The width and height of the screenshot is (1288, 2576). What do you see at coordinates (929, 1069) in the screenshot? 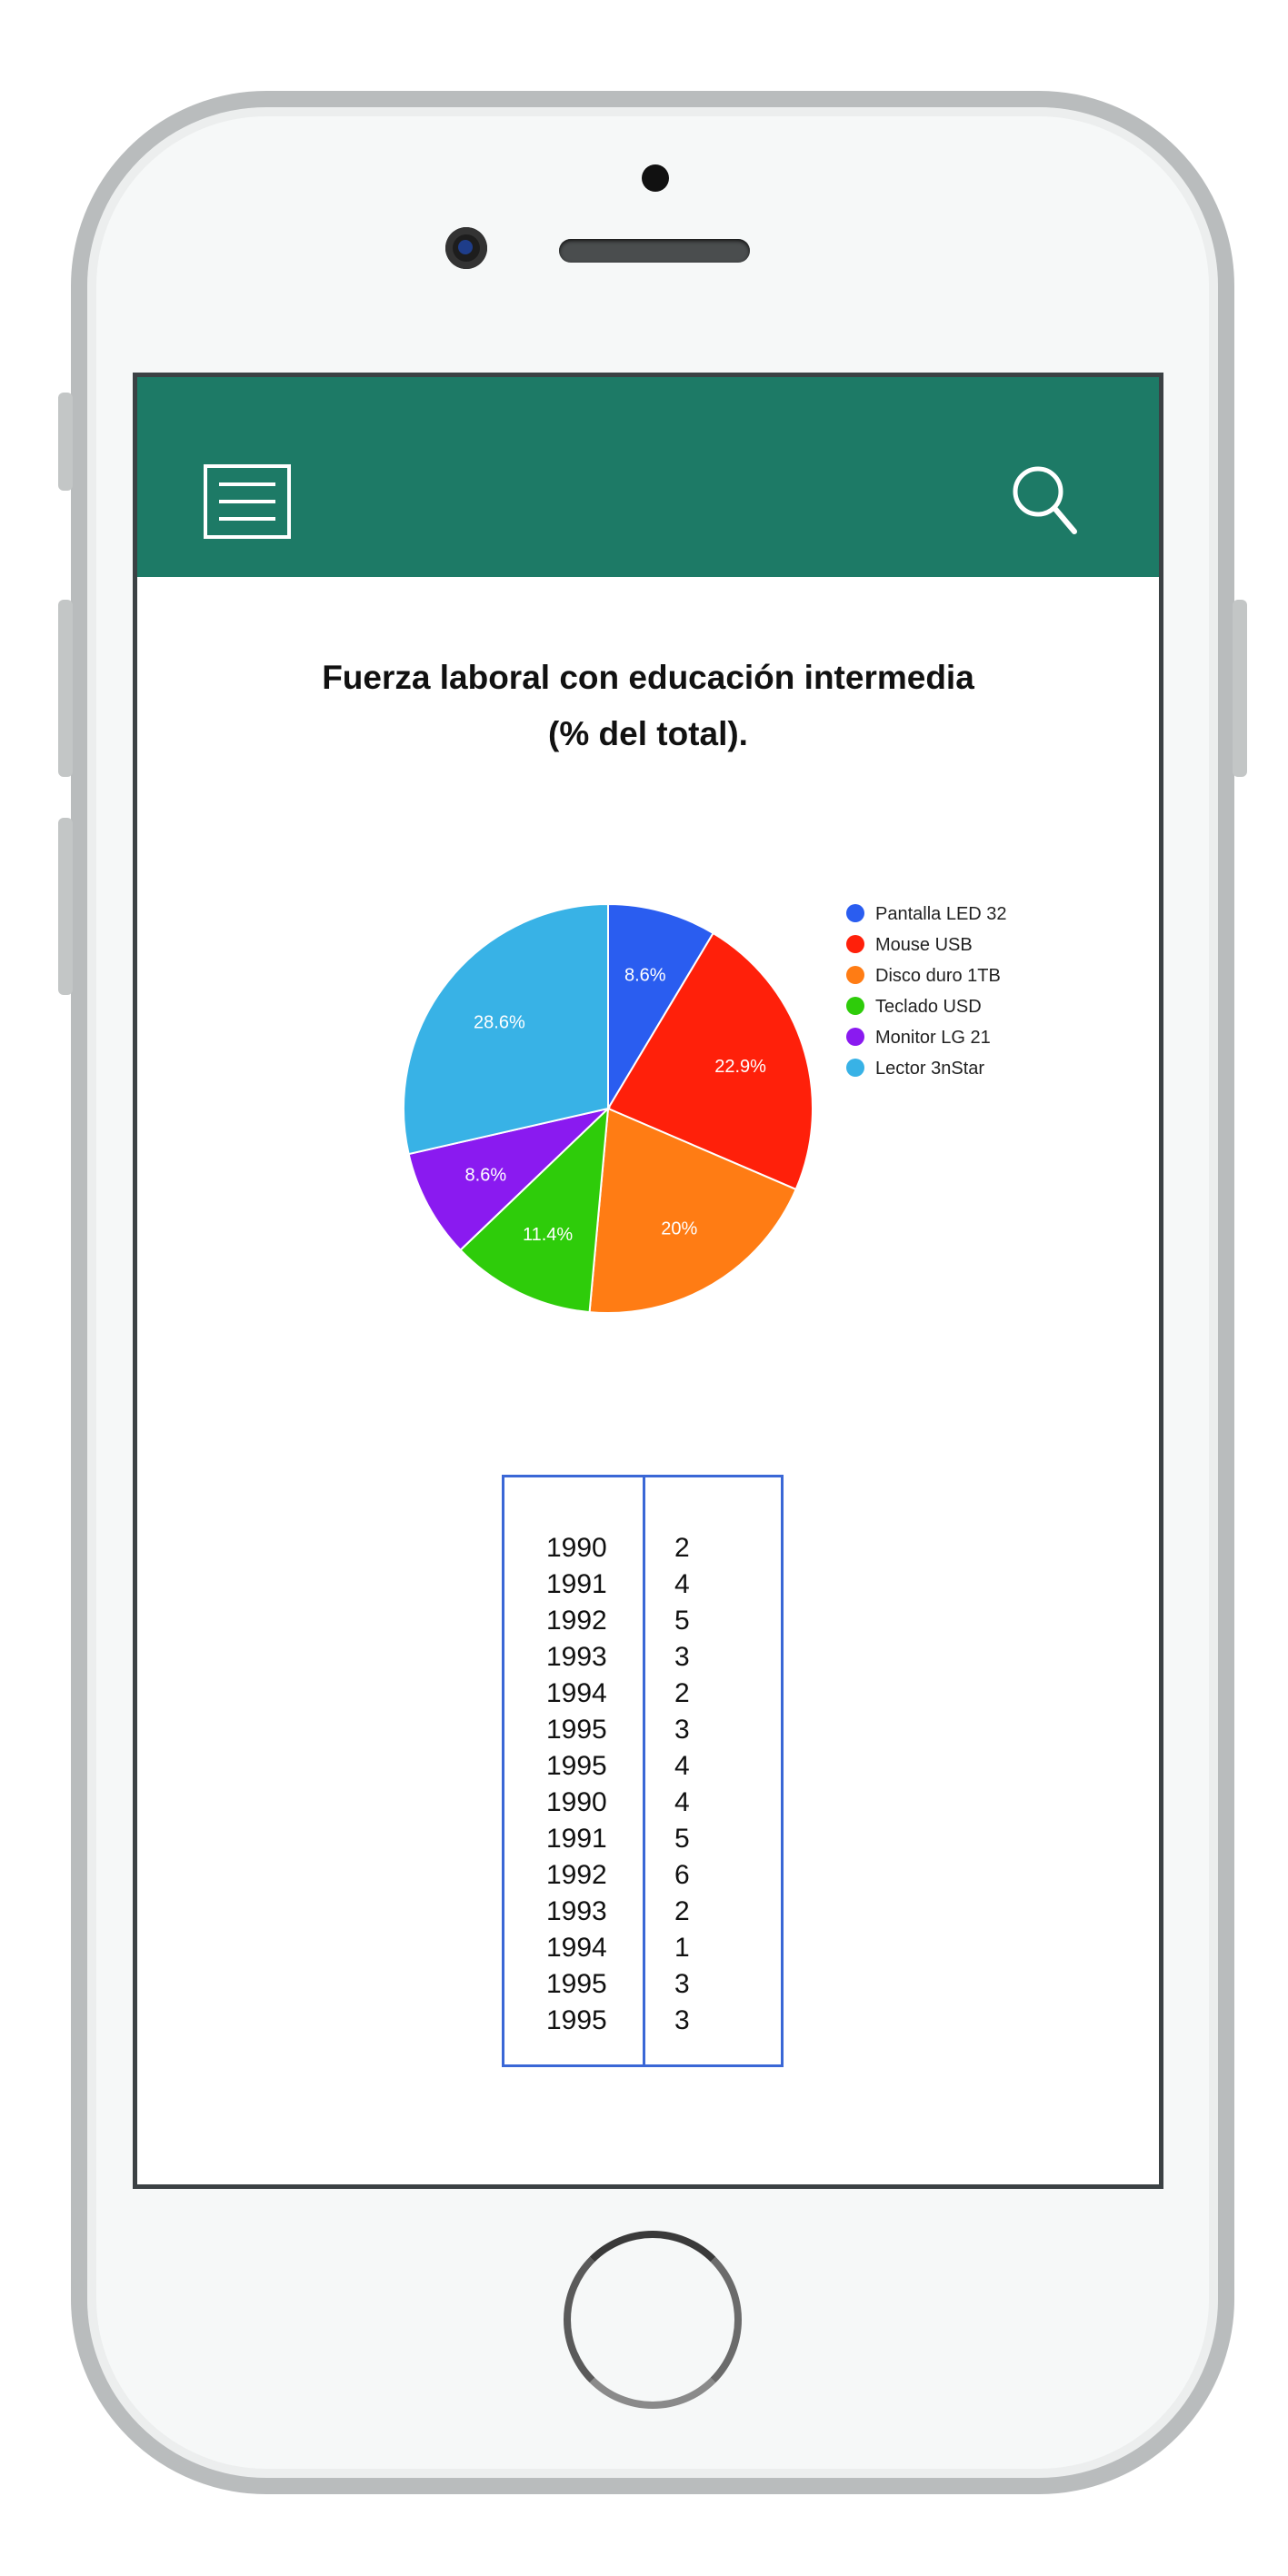
I see `legend-label: Lector 3nStar` at bounding box center [929, 1069].